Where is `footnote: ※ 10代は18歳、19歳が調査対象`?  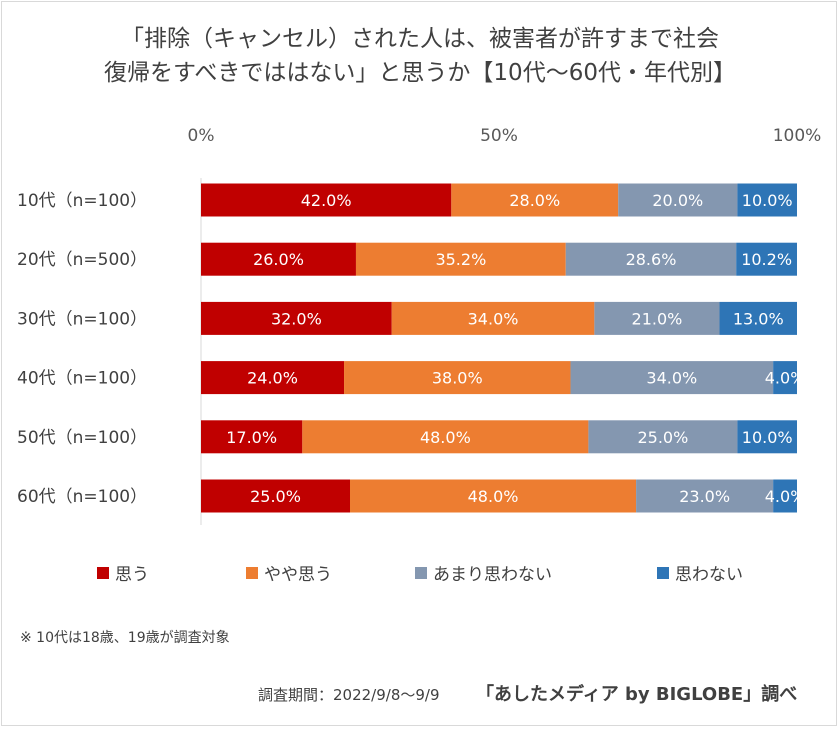 footnote: ※ 10代は18歳、19歳が調査対象 is located at coordinates (125, 638).